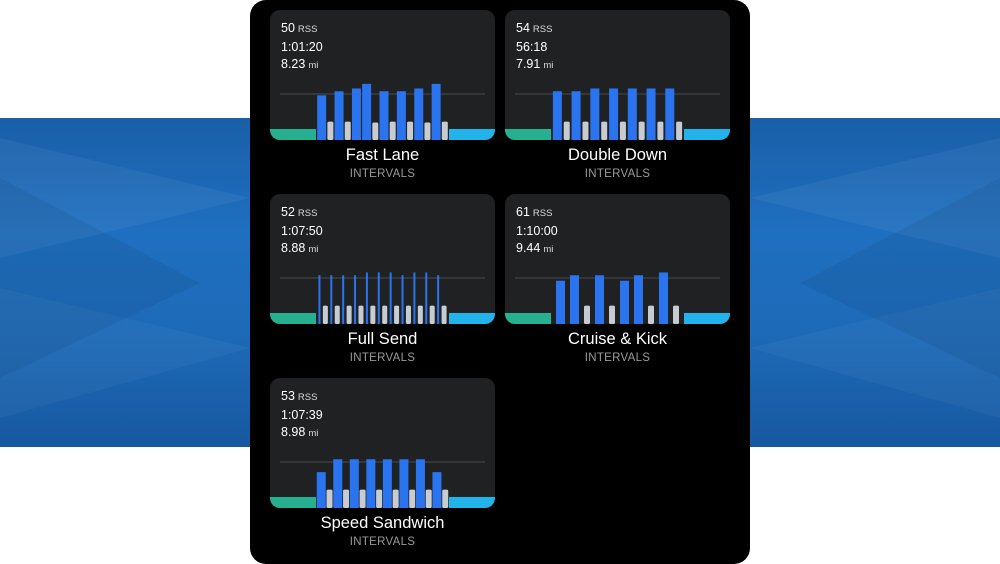  Describe the element at coordinates (617, 75) in the screenshot. I see `workout-card-double-down: 54 RSS 56:18 7.91 mi` at that location.